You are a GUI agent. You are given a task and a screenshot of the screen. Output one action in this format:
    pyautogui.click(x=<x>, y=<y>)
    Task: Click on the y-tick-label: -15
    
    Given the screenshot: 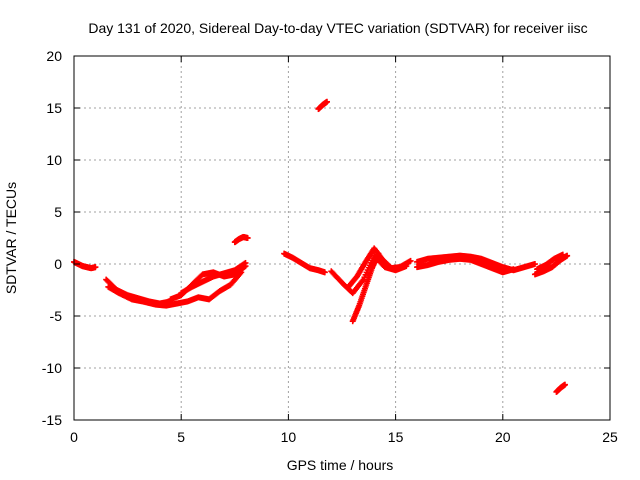 What is the action you would take?
    pyautogui.click(x=52, y=420)
    